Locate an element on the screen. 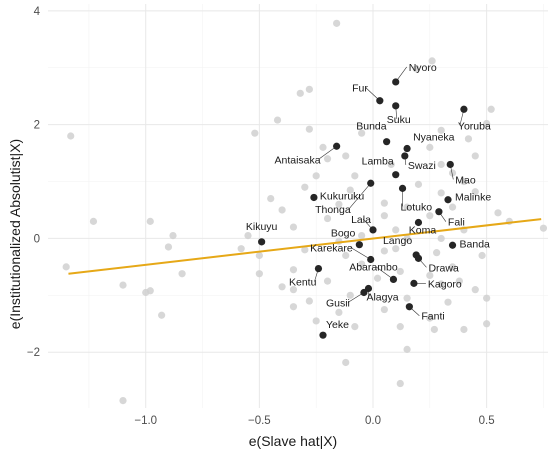 Image resolution: width=548 pixels, height=454 pixels. point-label: Mao is located at coordinates (465, 180).